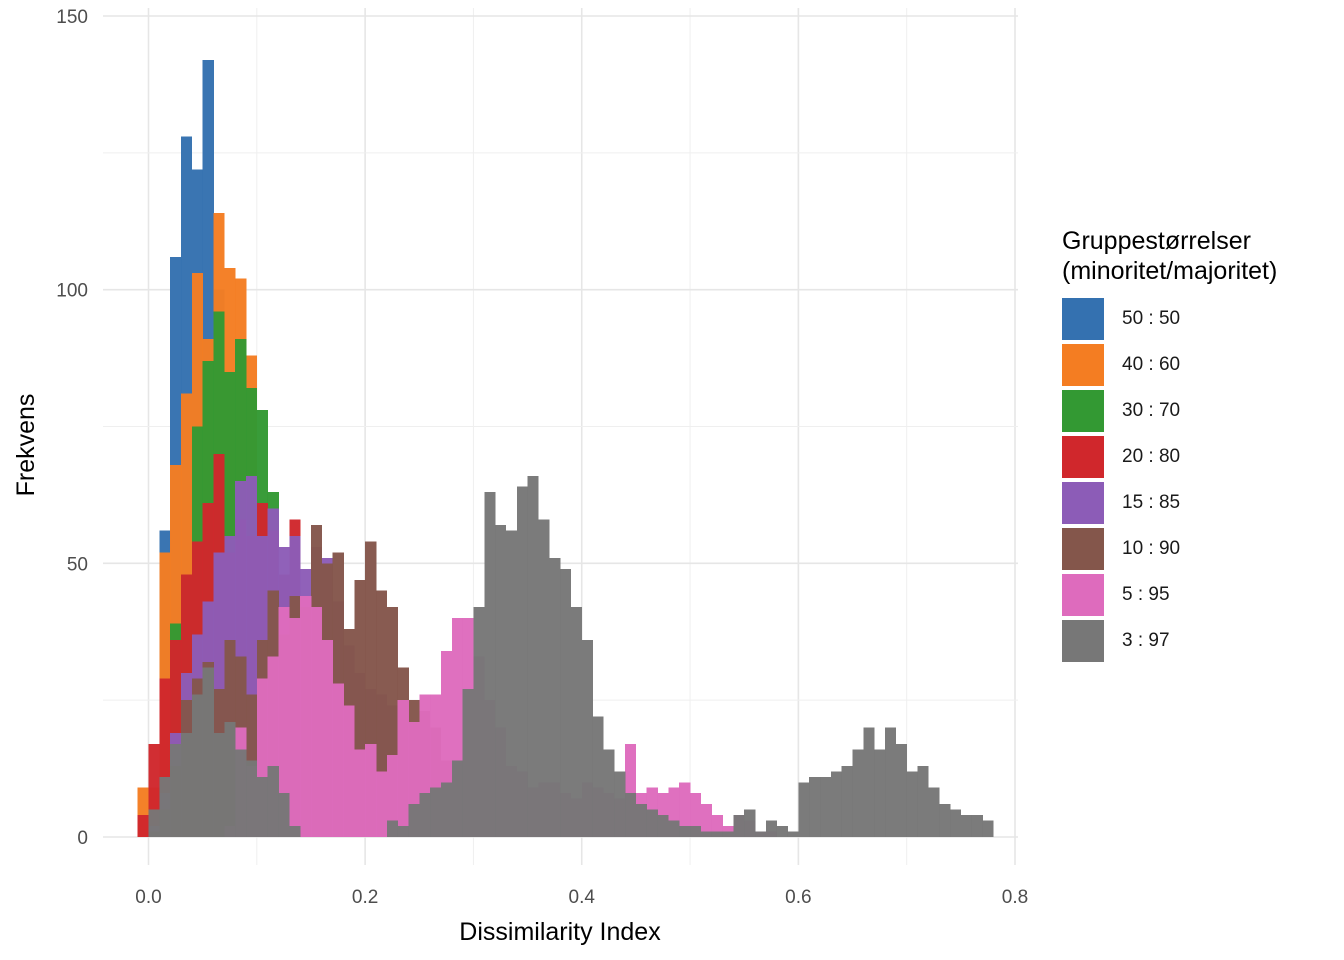  Describe the element at coordinates (365, 897) in the screenshot. I see `x-tick-label: 0.2` at that location.